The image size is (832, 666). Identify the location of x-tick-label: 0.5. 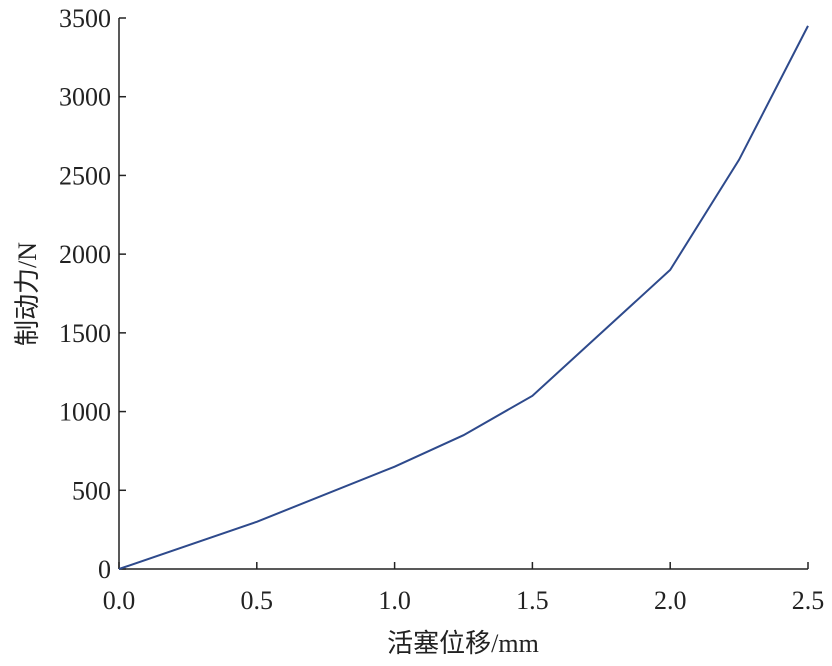
(257, 600).